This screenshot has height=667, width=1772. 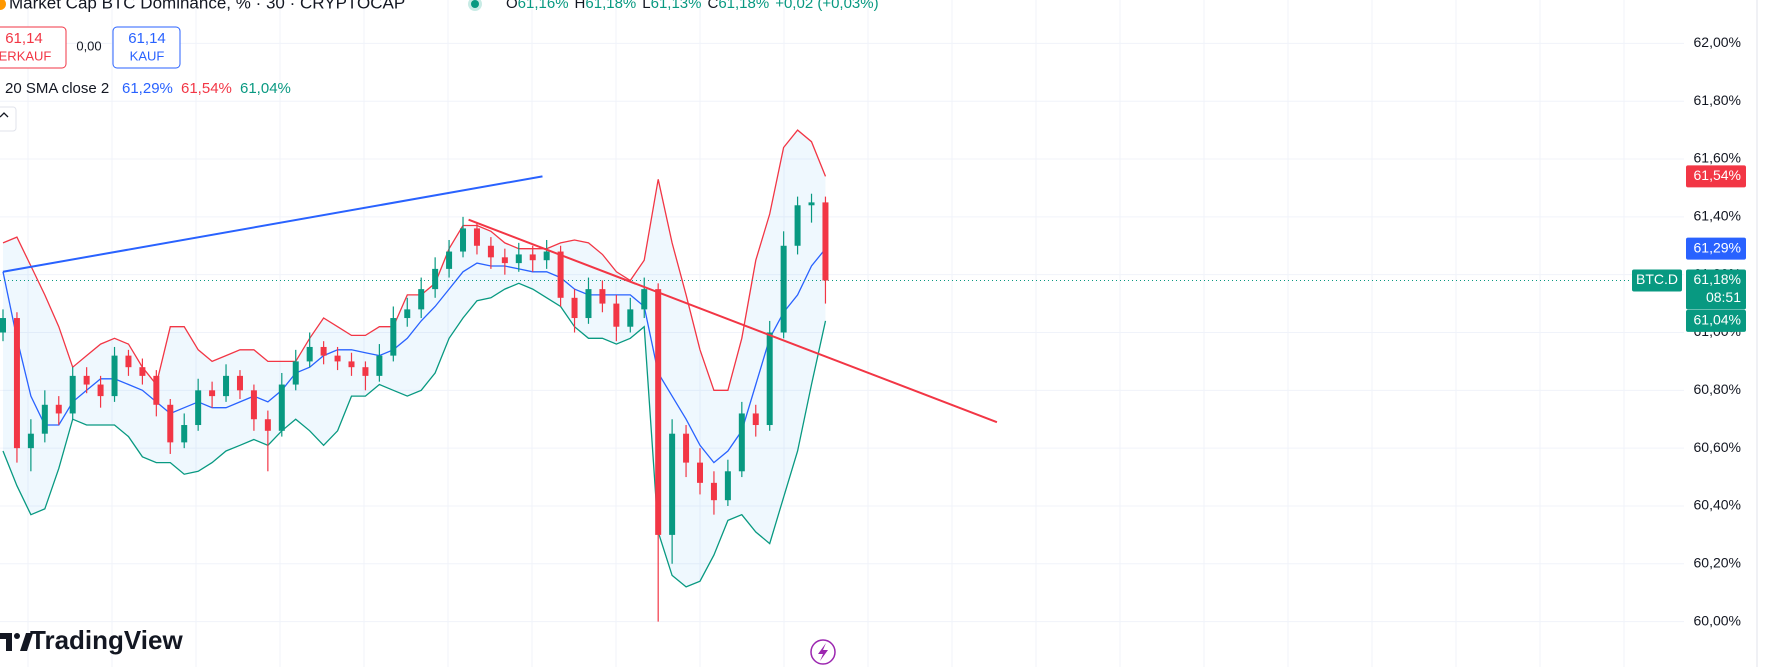 I want to click on y-tick-label: 60,40%, so click(x=1717, y=505).